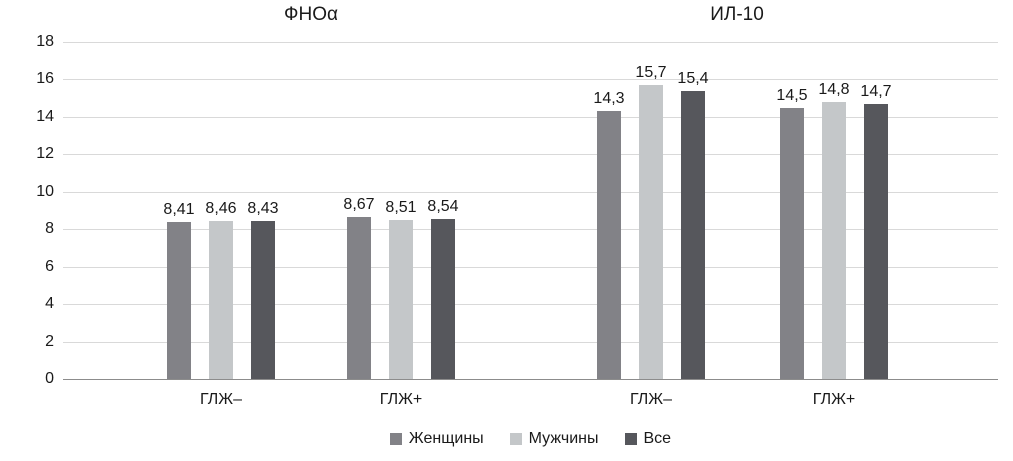 This screenshot has width=1013, height=461. What do you see at coordinates (49, 378) in the screenshot?
I see `y-tick-label: 0` at bounding box center [49, 378].